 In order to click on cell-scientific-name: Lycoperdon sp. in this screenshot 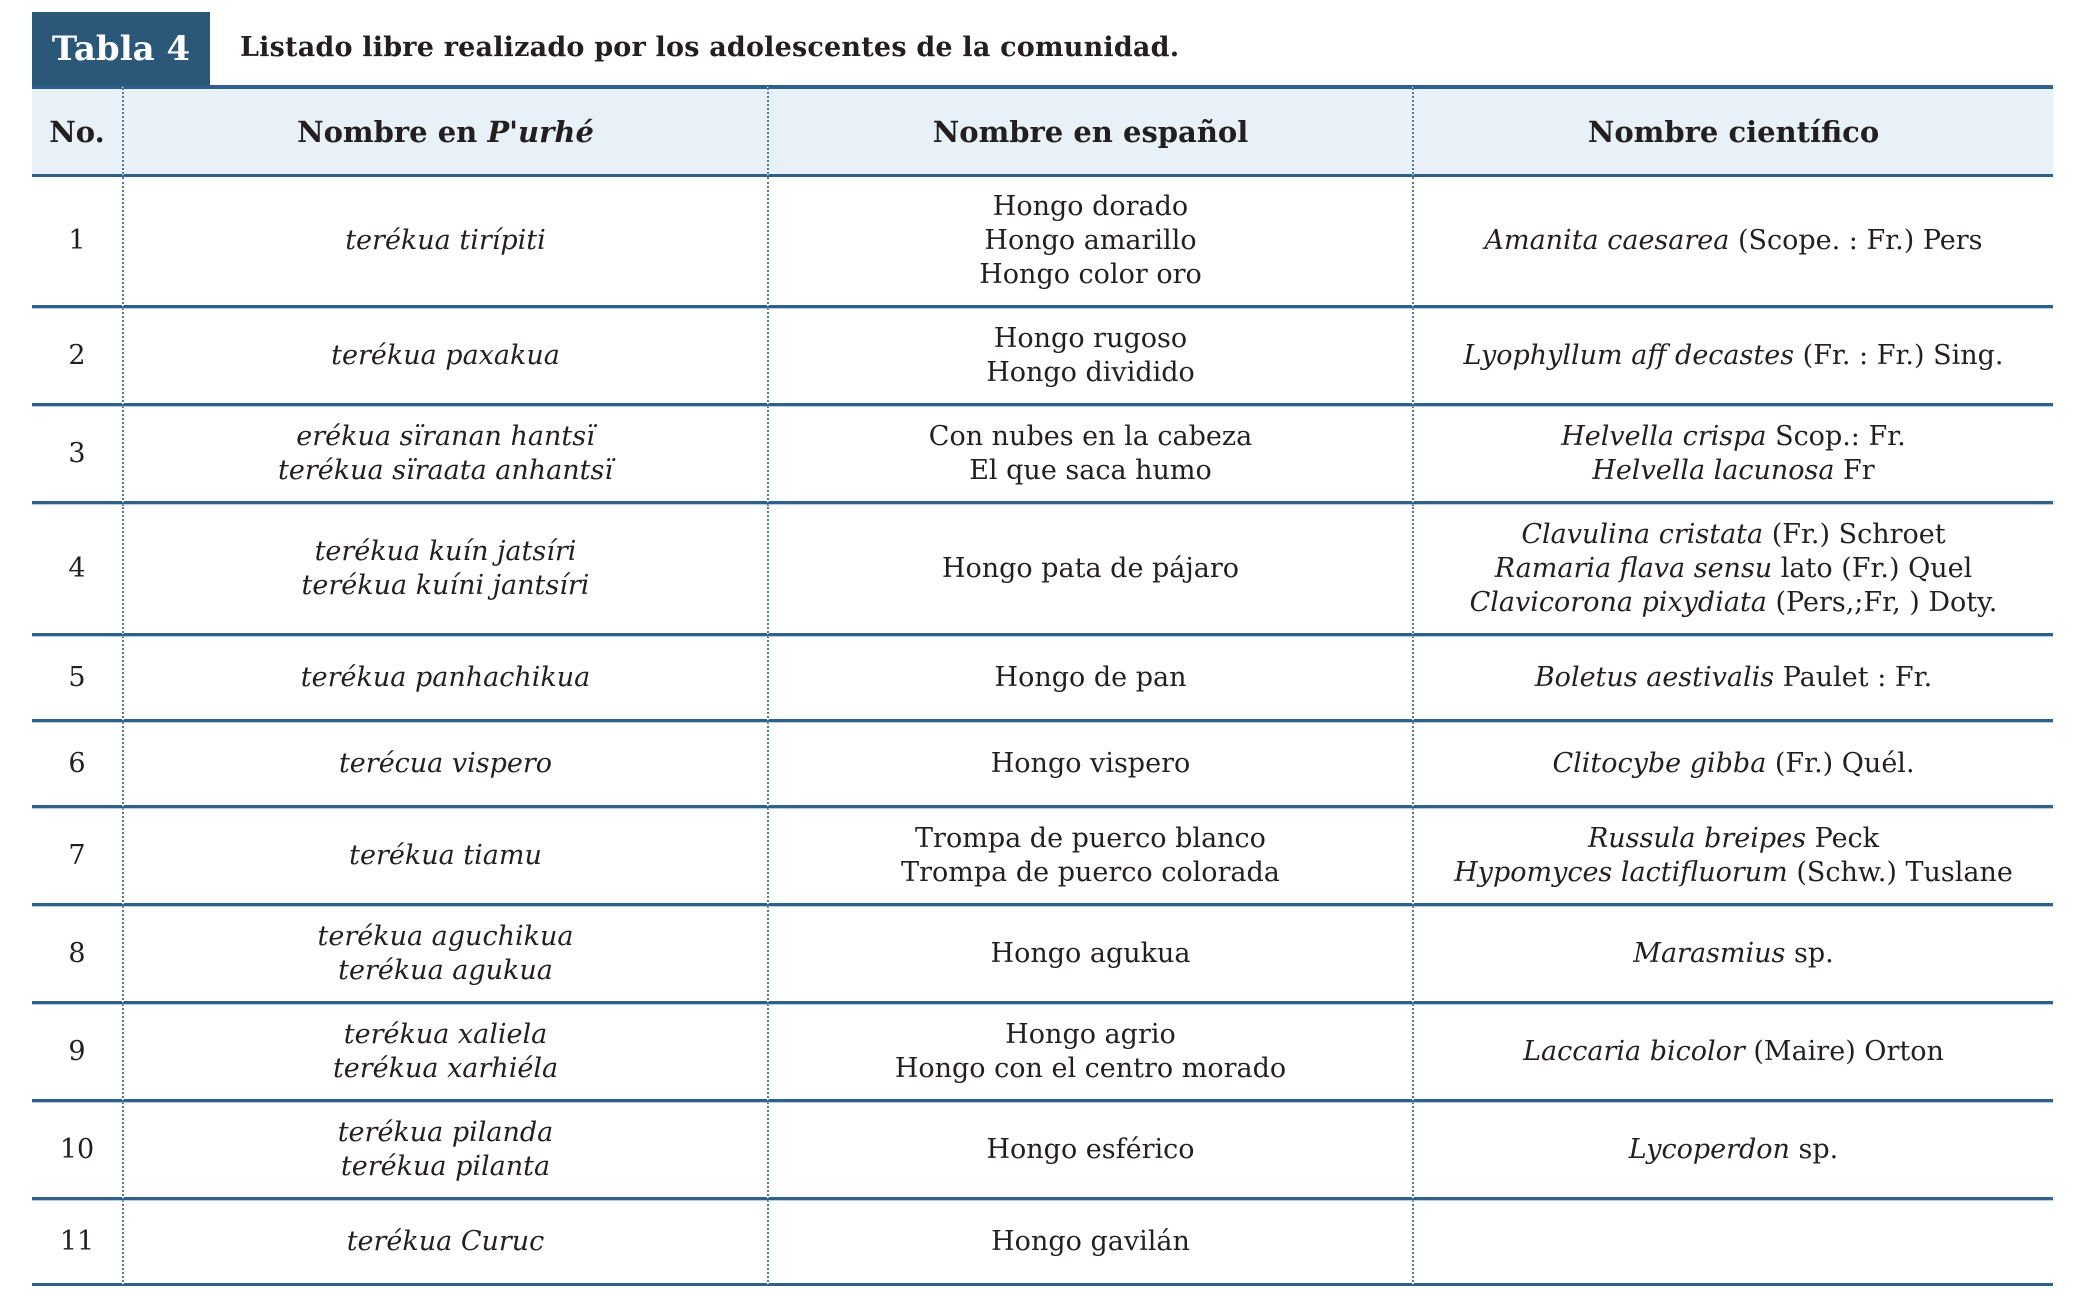, I will do `click(1732, 1151)`.